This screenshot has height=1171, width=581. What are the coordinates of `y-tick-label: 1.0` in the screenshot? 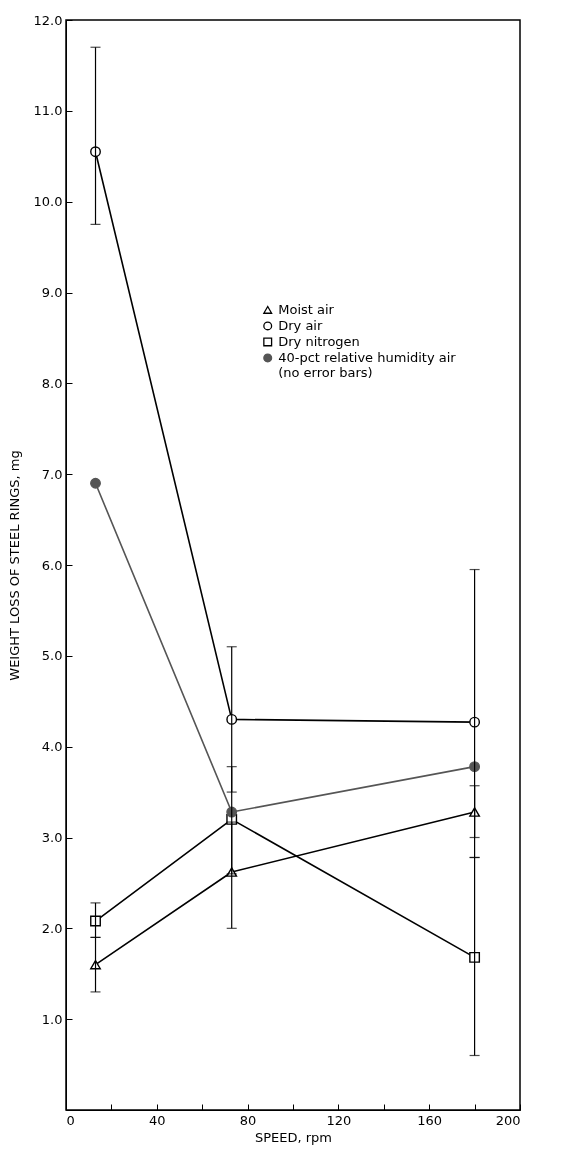 It's located at (52, 1019).